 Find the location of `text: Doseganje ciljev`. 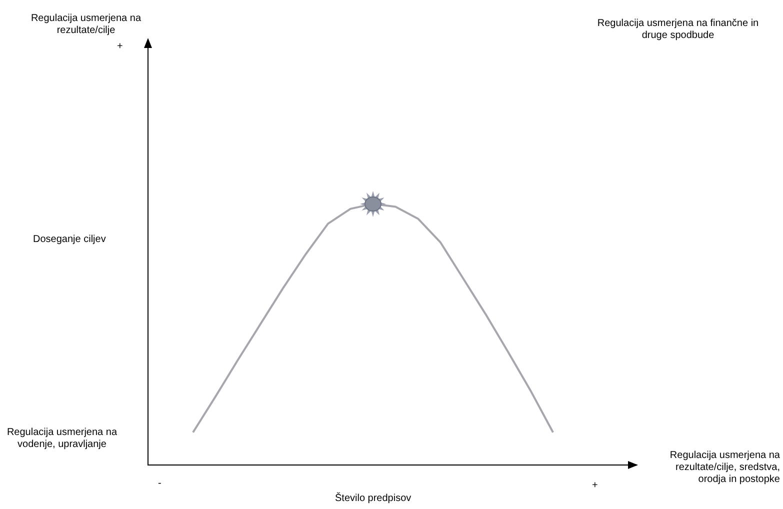

text: Doseganje ciljev is located at coordinates (69, 240).